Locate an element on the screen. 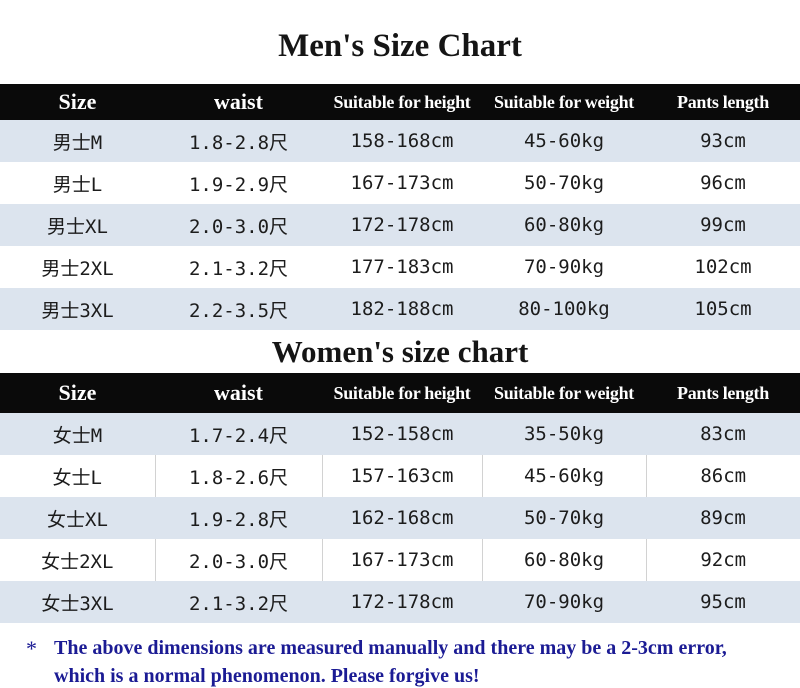 Image resolution: width=800 pixels, height=688 pixels. table-row: 男士XL 2.0-3.0尺 172-178cm 60-80kg 99cm is located at coordinates (400, 225).